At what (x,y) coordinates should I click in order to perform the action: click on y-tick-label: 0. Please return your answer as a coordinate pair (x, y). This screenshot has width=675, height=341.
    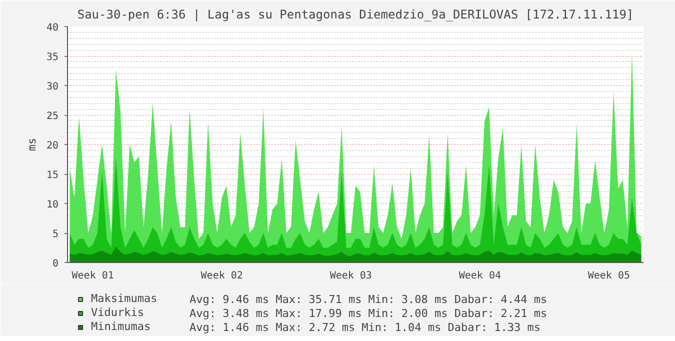
    Looking at the image, I should click on (55, 264).